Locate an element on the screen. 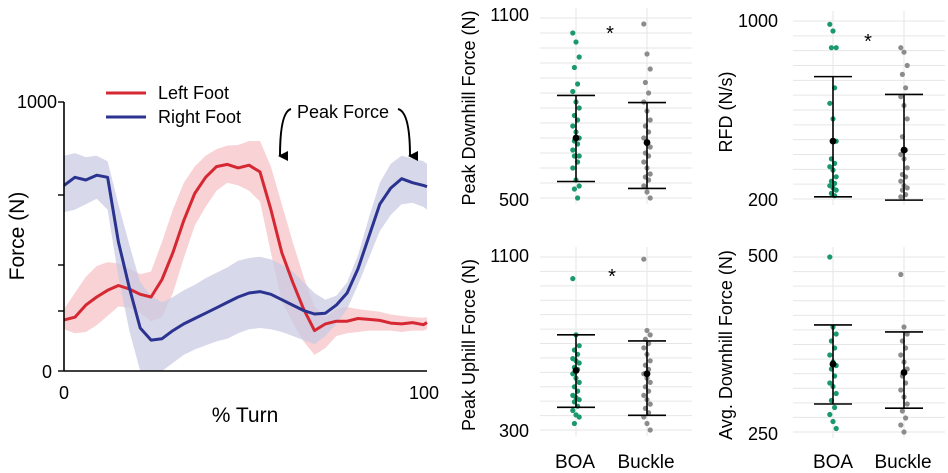  panel-3-y-bottom: 300 is located at coordinates (514, 431).